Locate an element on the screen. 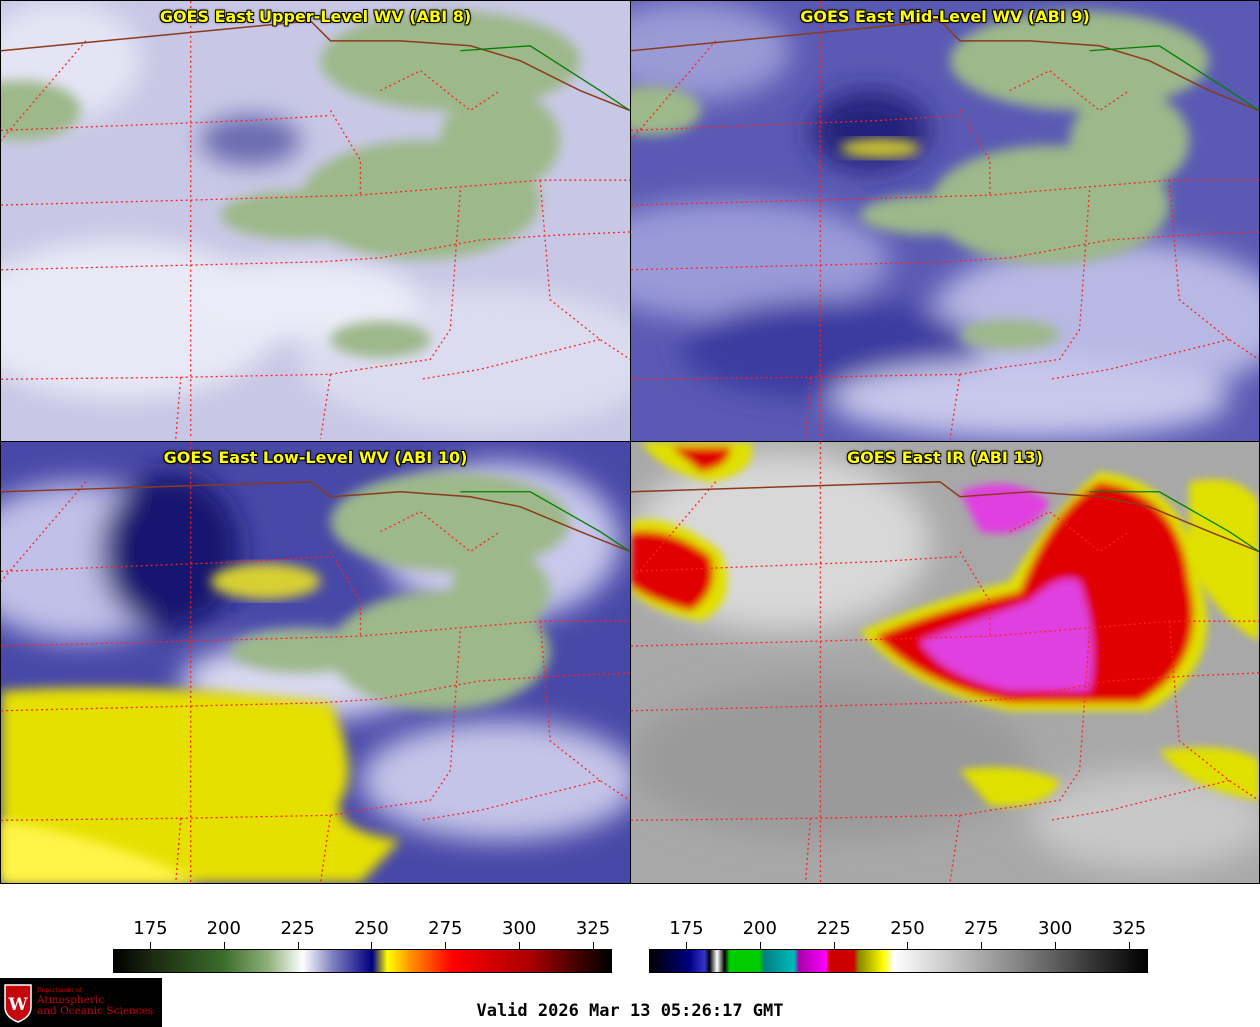  ir-colorbar-ticks: 175 200 225 250 275 300 325 is located at coordinates (898, 934).